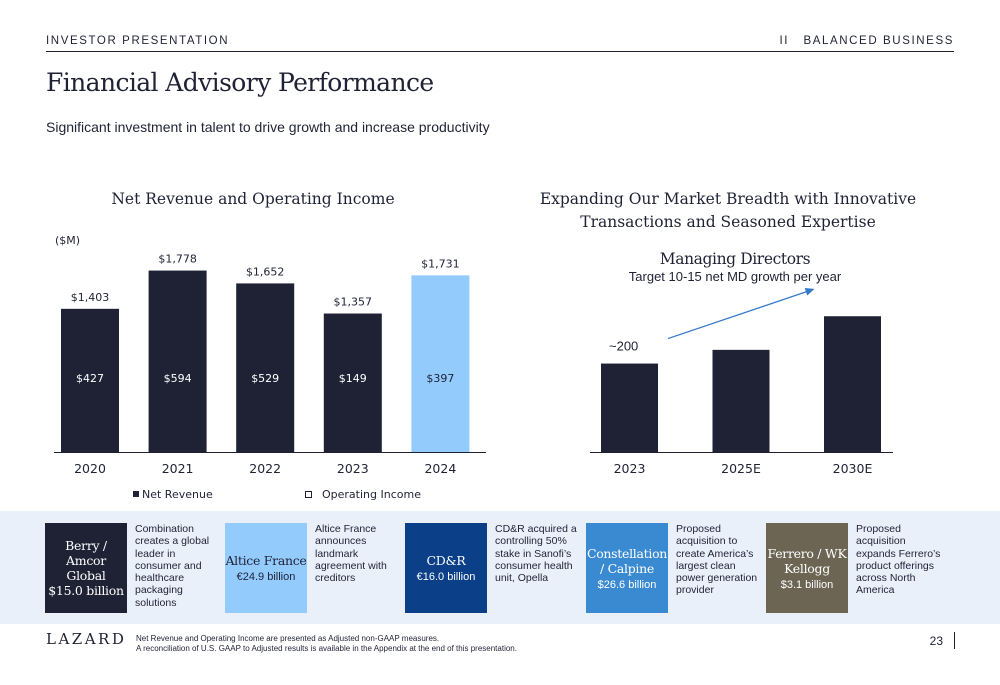  Describe the element at coordinates (86, 639) in the screenshot. I see `lazard-logo: LAZARD` at that location.